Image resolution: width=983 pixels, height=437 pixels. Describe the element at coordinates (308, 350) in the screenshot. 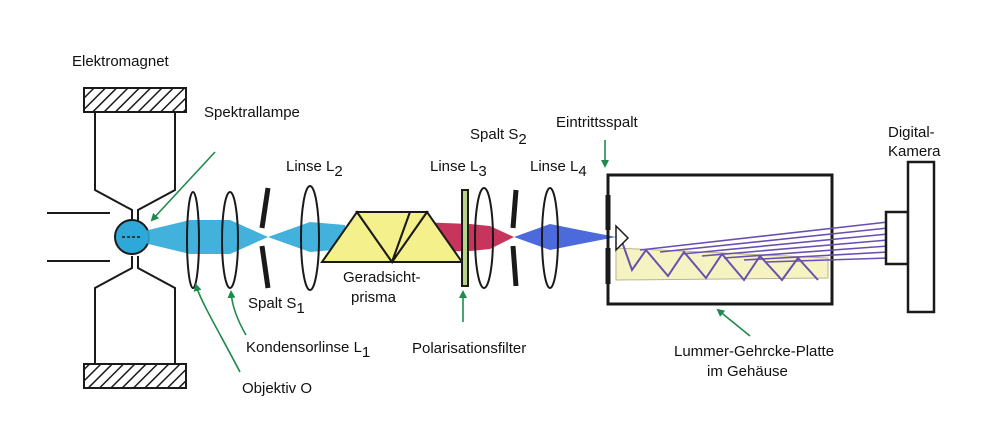

I see `label-kondensorlinse: Kondensorlinse L1` at that location.